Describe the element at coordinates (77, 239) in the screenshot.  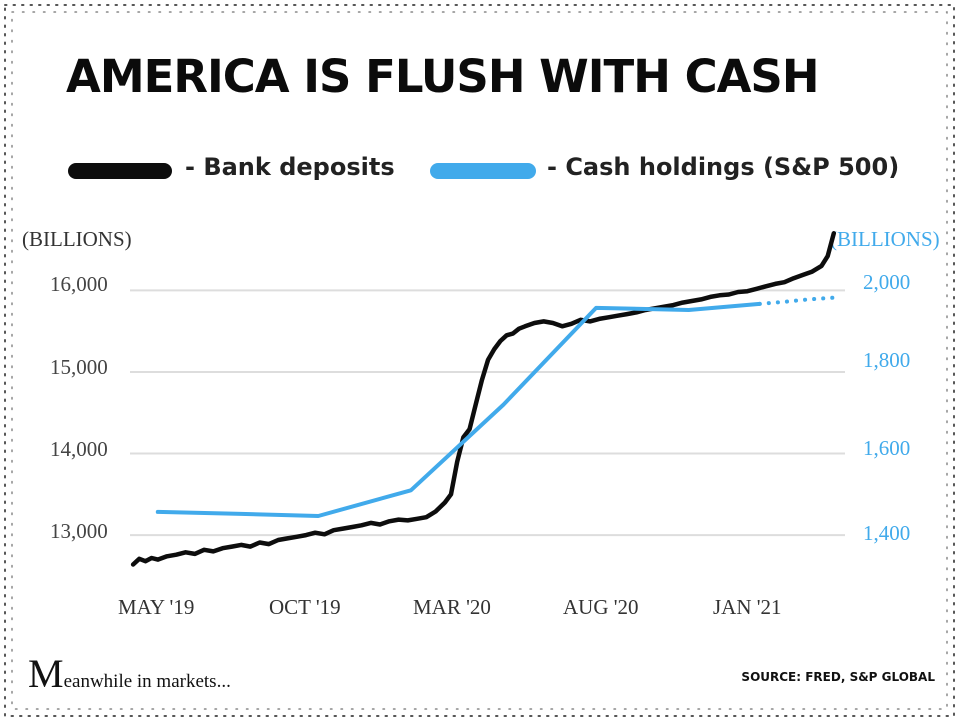
I see `left-axis-label: (BILLIONS)` at that location.